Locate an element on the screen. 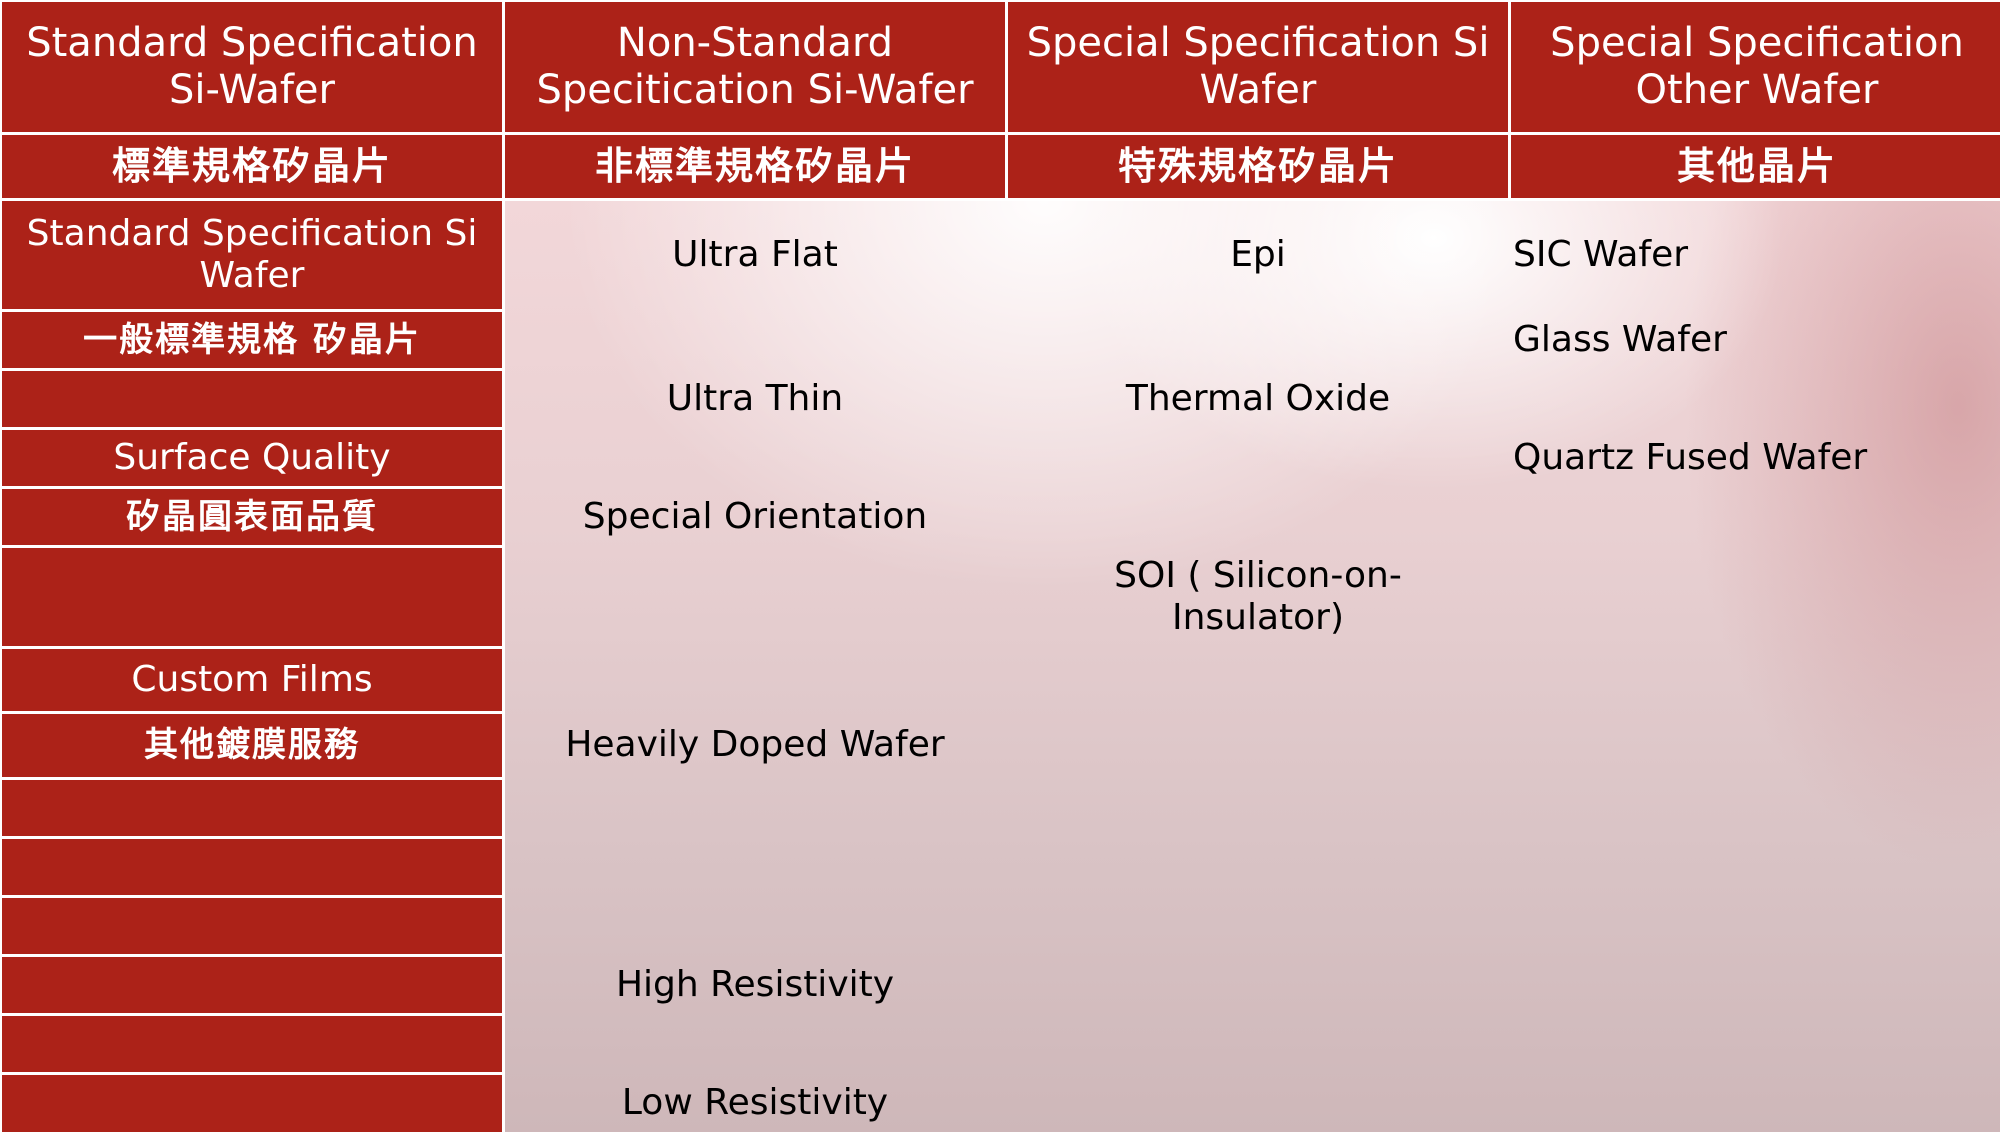 The image size is (2000, 1138). special-si-item: SOI ( Silicon-on-Insulator) is located at coordinates (1258, 596).